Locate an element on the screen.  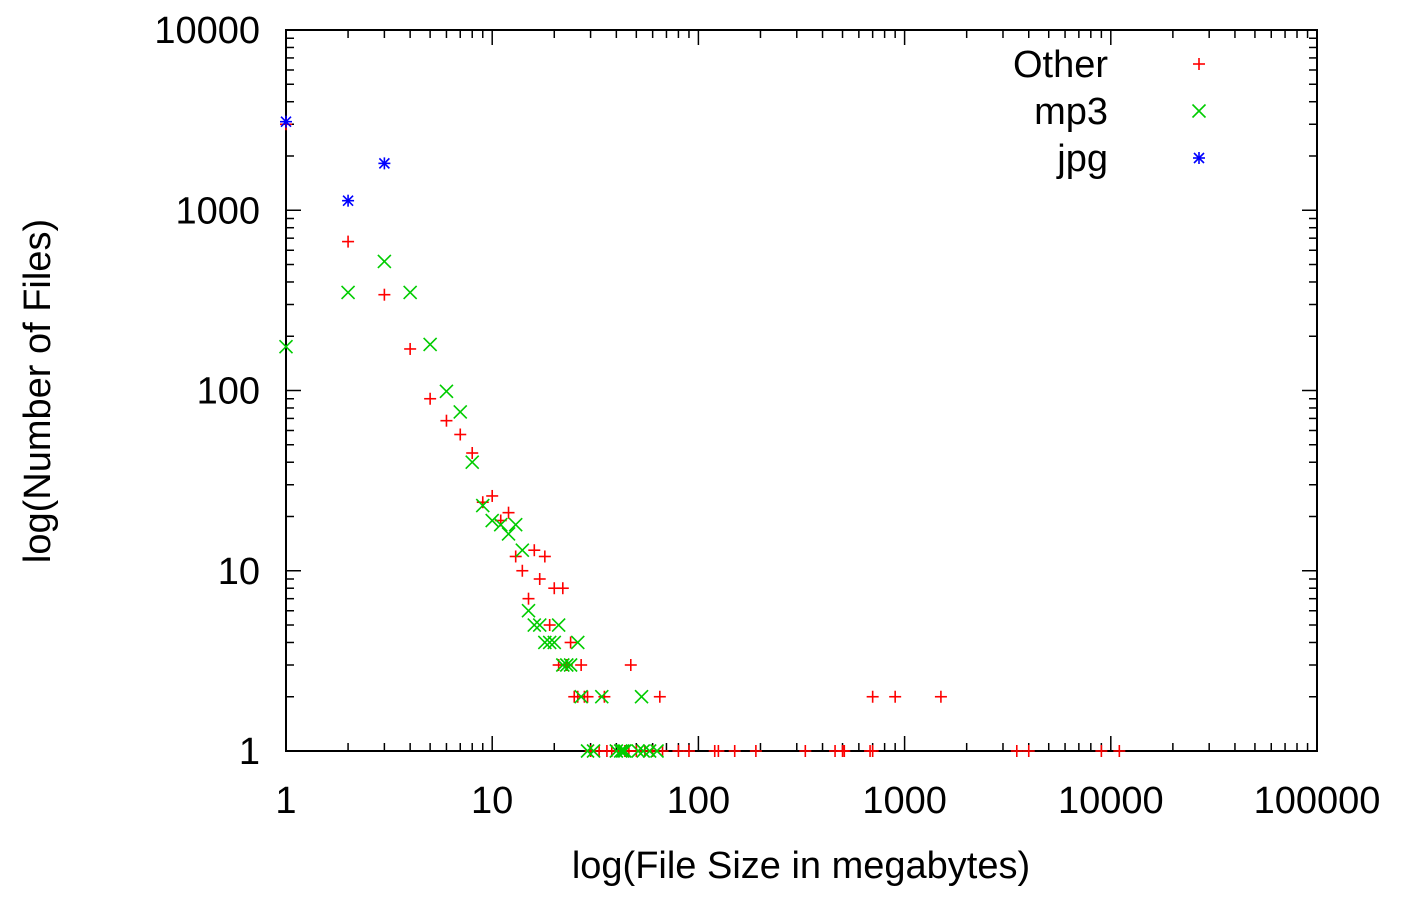
x-tick-label: 10 is located at coordinates (492, 801).